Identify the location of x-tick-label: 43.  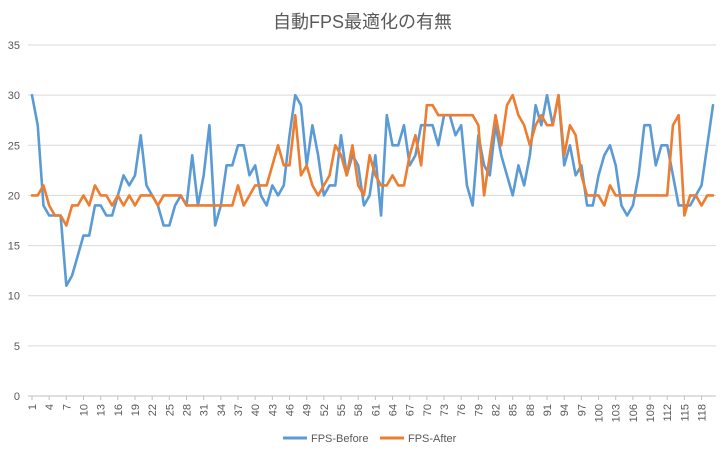
(273, 410).